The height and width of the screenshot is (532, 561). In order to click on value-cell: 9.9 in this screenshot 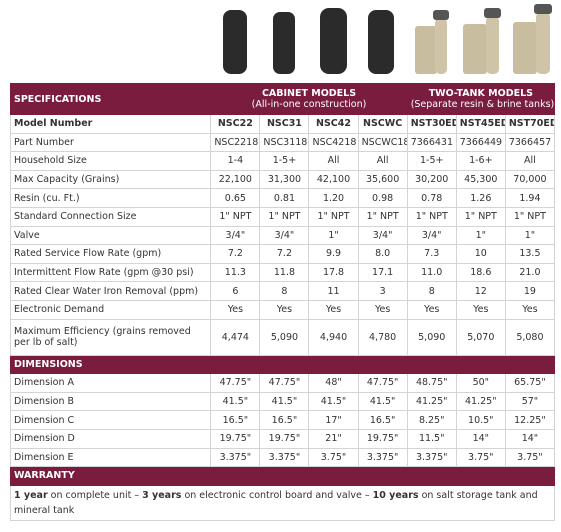, I will do `click(333, 254)`.